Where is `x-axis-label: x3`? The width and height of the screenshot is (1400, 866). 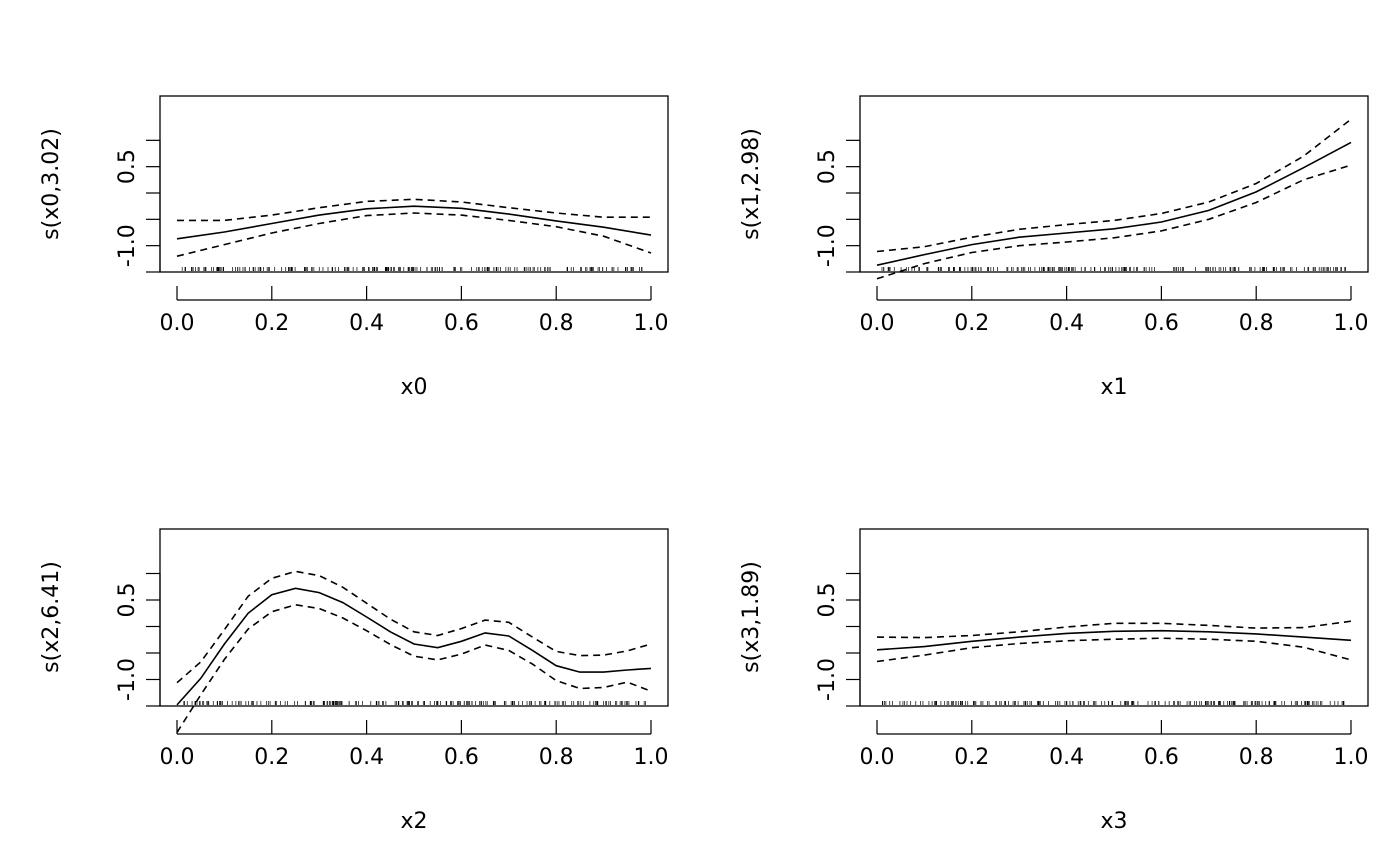
x-axis-label: x3 is located at coordinates (1113, 821).